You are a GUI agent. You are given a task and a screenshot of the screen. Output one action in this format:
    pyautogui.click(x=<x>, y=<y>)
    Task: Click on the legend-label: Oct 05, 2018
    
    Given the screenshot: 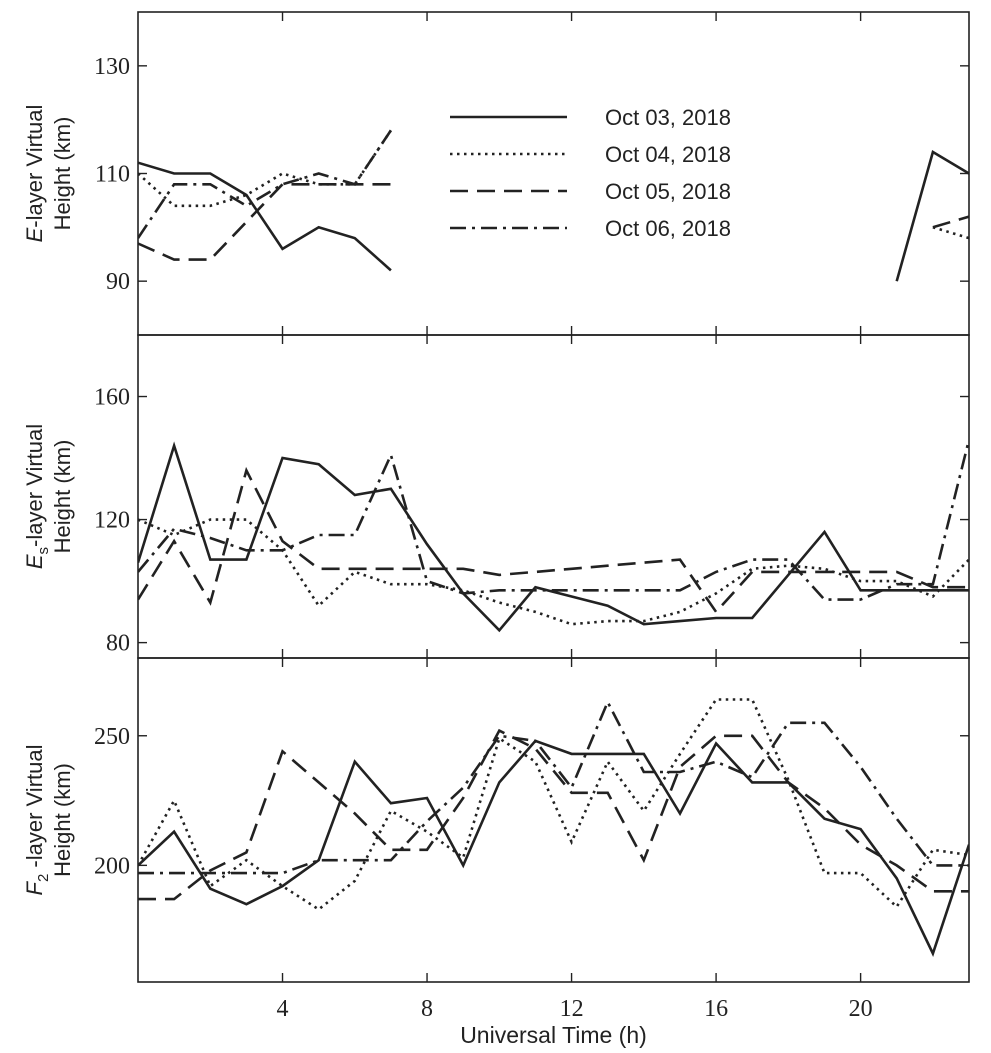 What is the action you would take?
    pyautogui.click(x=668, y=191)
    